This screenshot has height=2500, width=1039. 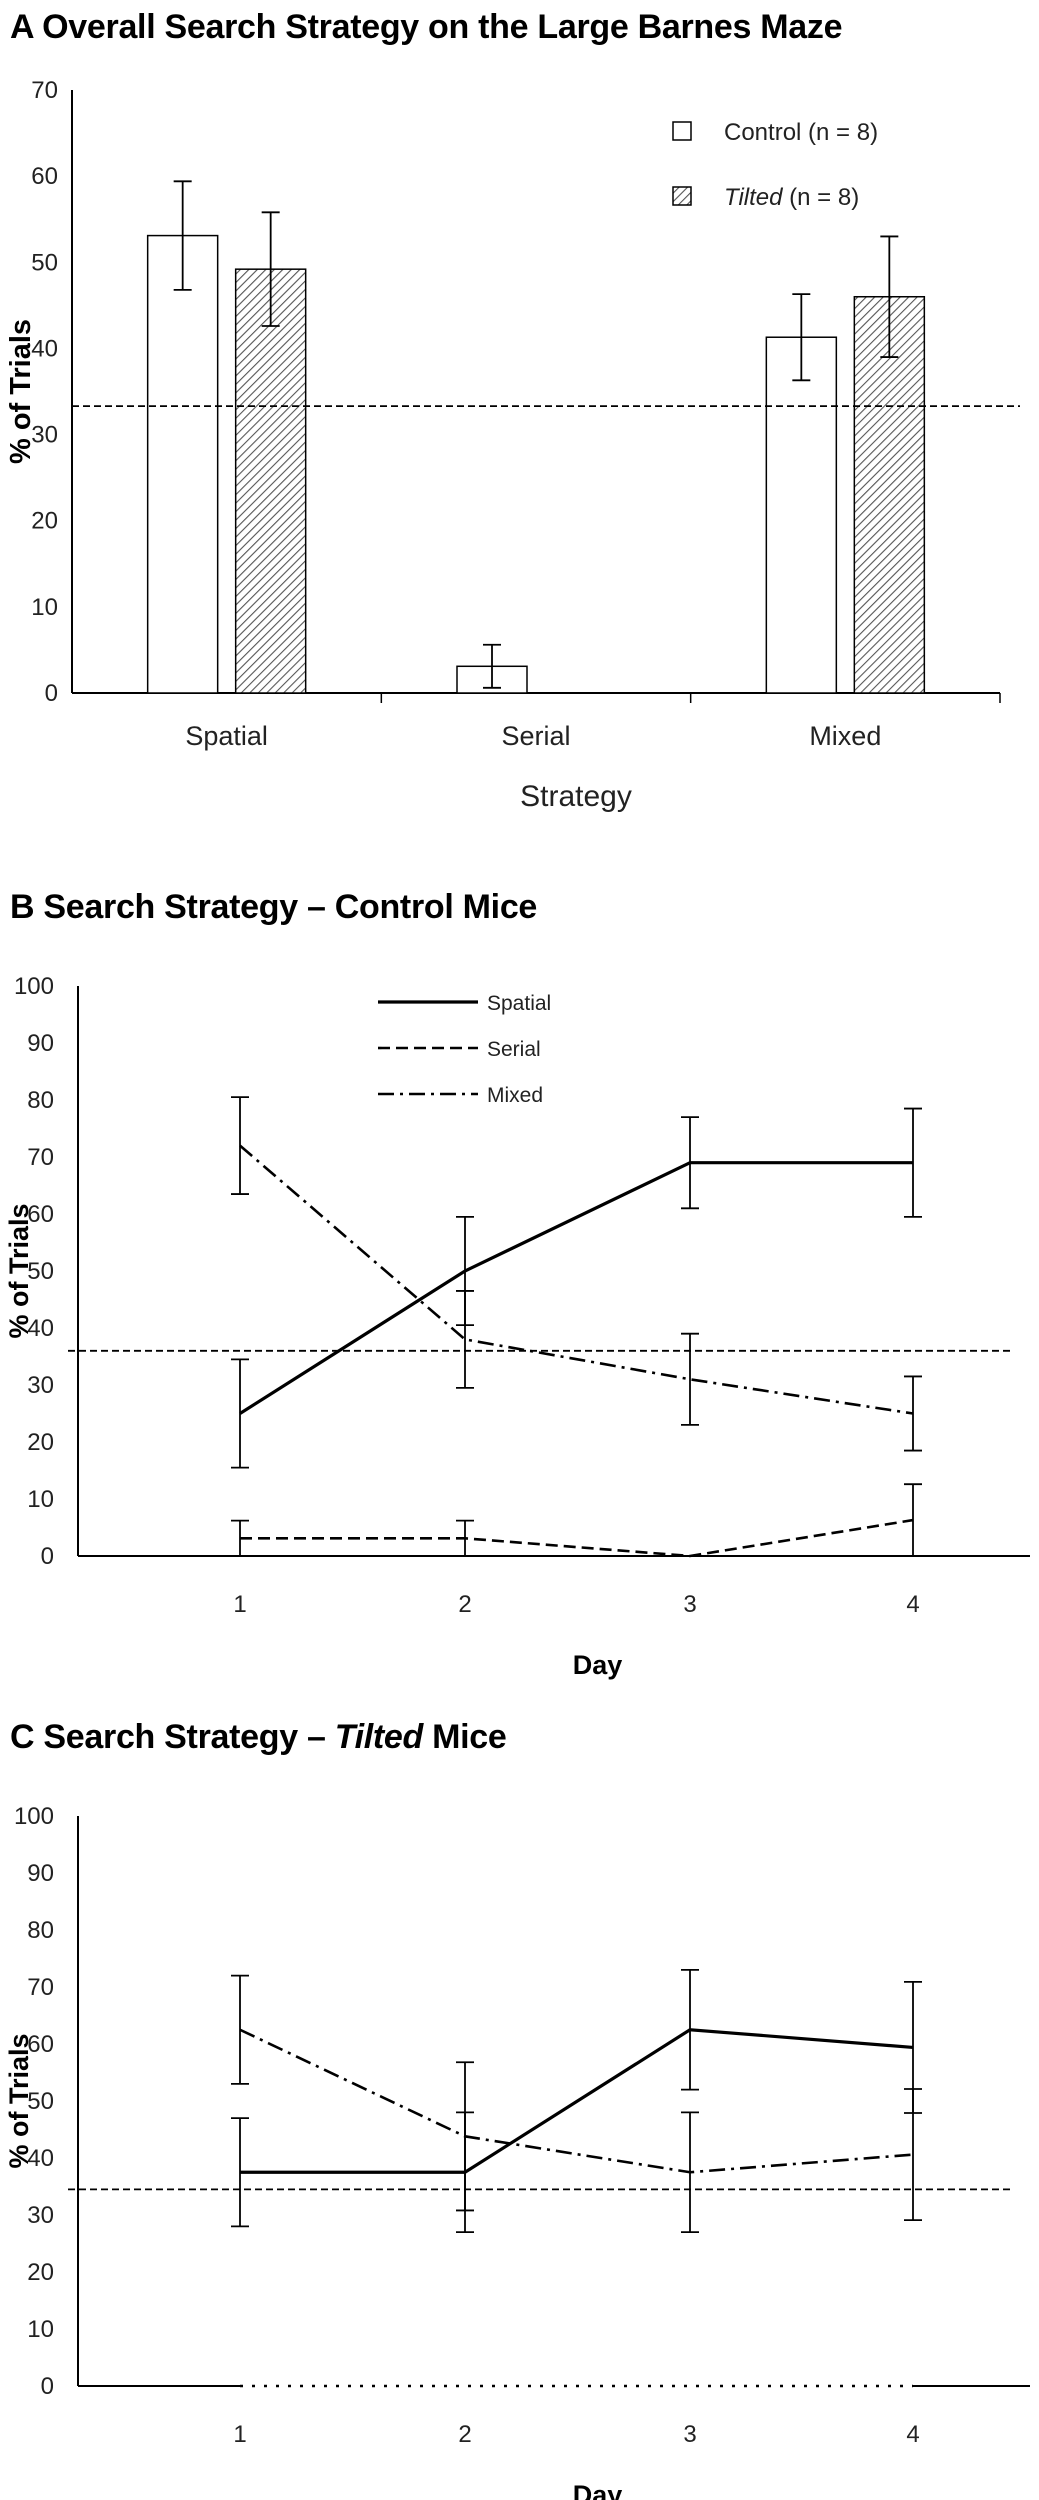 What do you see at coordinates (519, 1003) in the screenshot?
I see `legend-label-spatial: Spatial` at bounding box center [519, 1003].